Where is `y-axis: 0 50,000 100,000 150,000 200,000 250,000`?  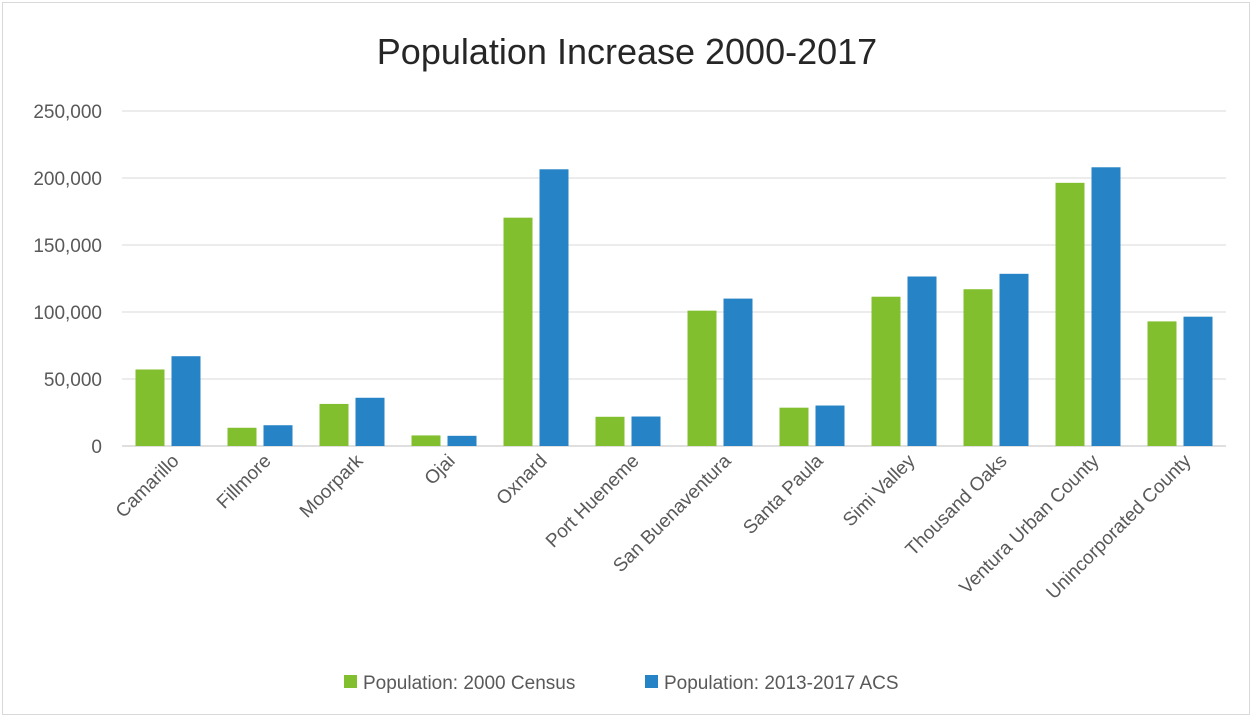 y-axis: 0 50,000 100,000 150,000 200,000 250,000 is located at coordinates (67, 280).